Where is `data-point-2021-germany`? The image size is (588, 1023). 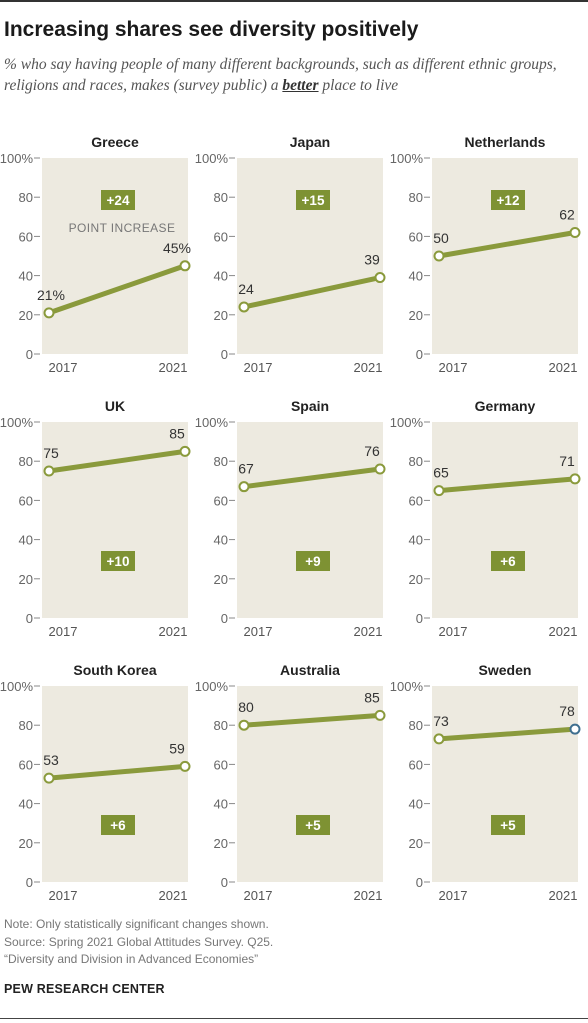 data-point-2021-germany is located at coordinates (575, 479).